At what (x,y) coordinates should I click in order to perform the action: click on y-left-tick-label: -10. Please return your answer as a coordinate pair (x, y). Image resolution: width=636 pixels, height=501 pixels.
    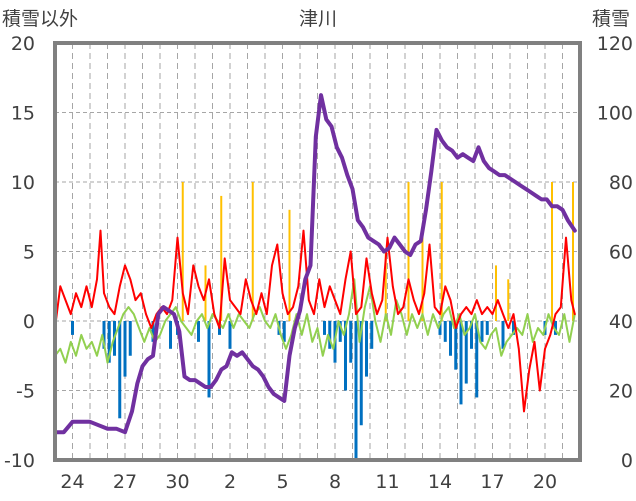
    Looking at the image, I should click on (19, 461).